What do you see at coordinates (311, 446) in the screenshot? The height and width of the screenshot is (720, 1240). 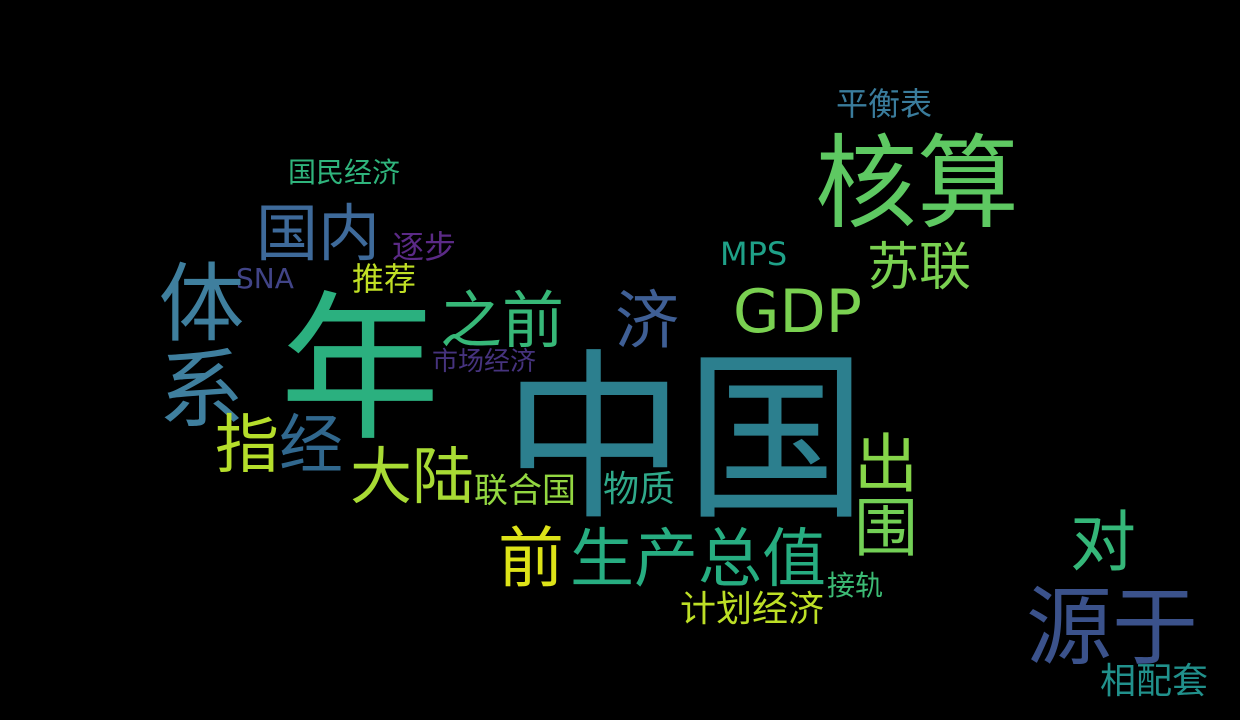 I see `word-jing: 经` at bounding box center [311, 446].